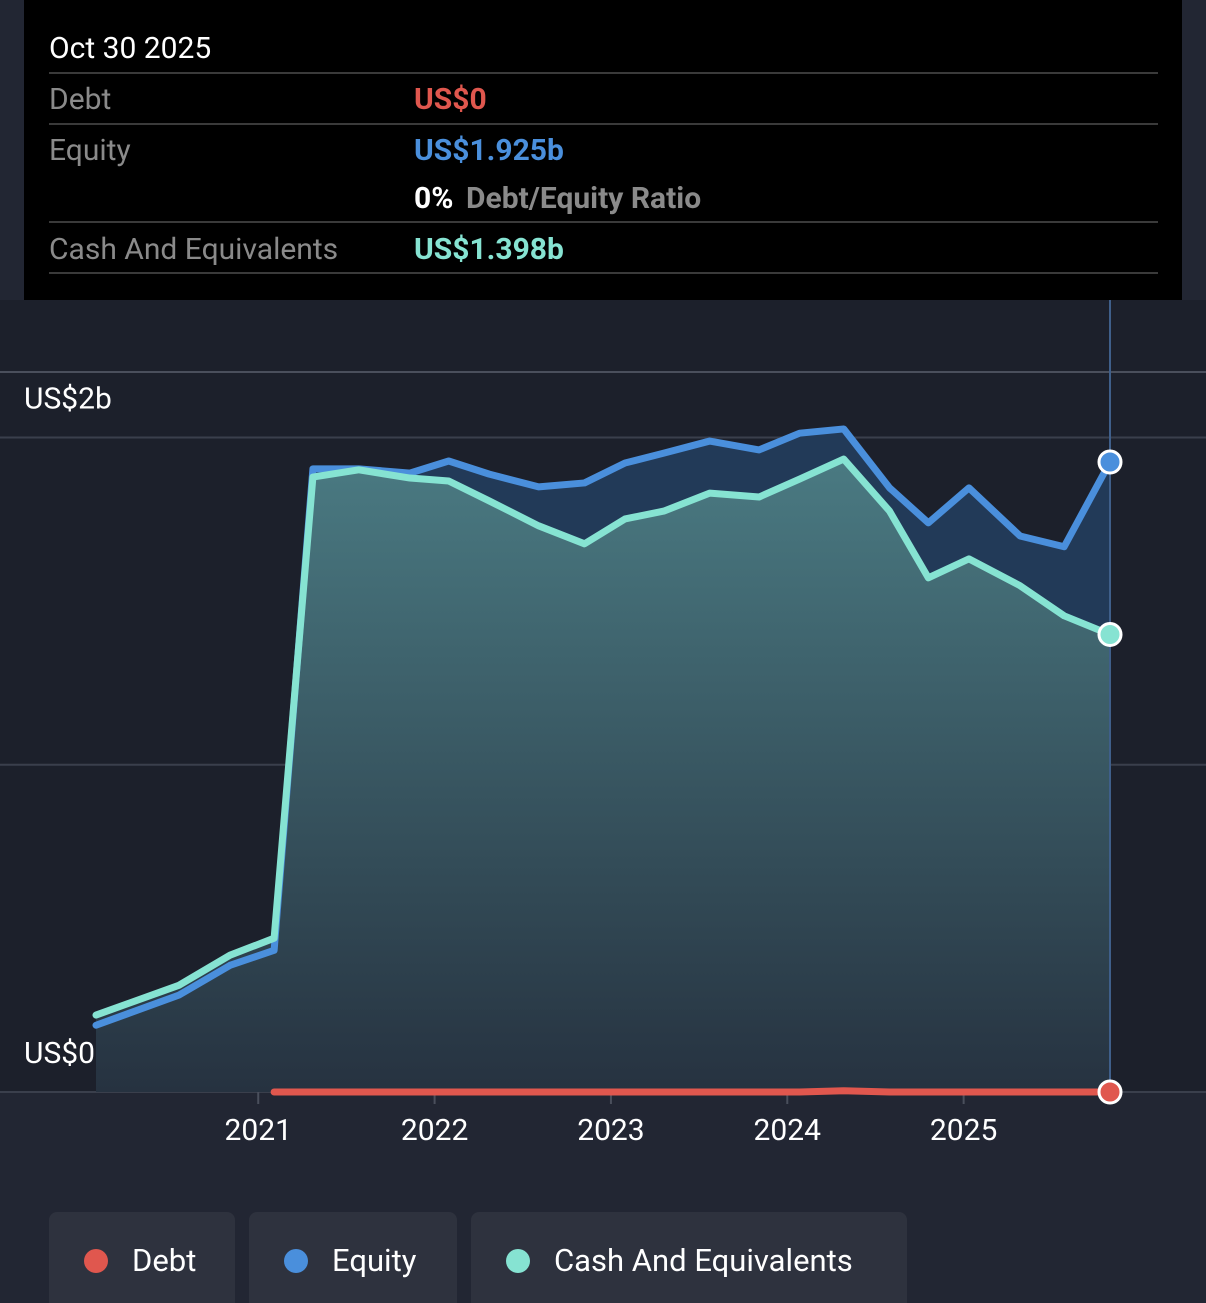  Describe the element at coordinates (193, 249) in the screenshot. I see `tooltip-label: Cash And Equivalents` at that location.